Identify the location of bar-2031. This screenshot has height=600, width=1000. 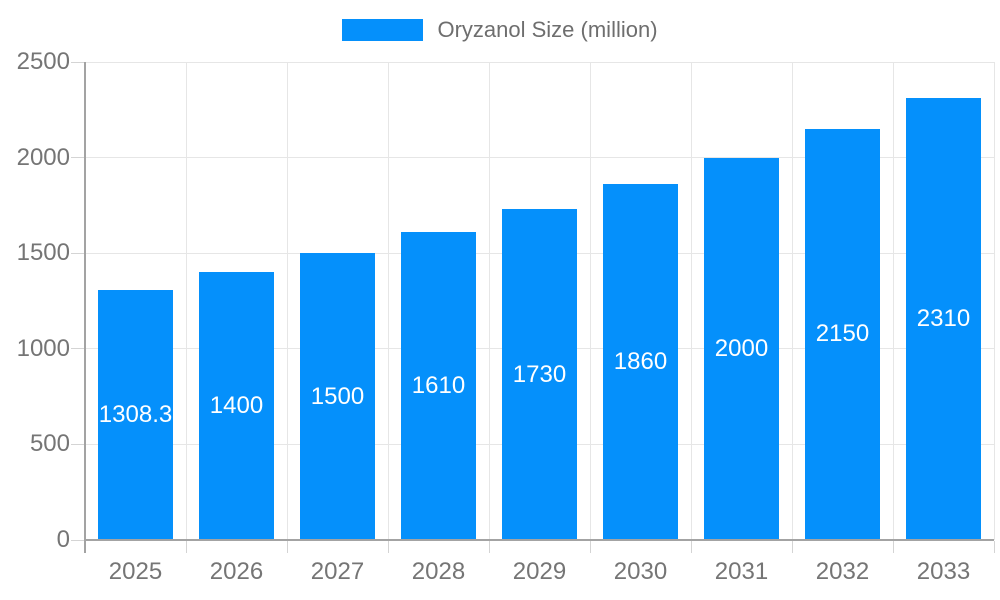
(741, 348).